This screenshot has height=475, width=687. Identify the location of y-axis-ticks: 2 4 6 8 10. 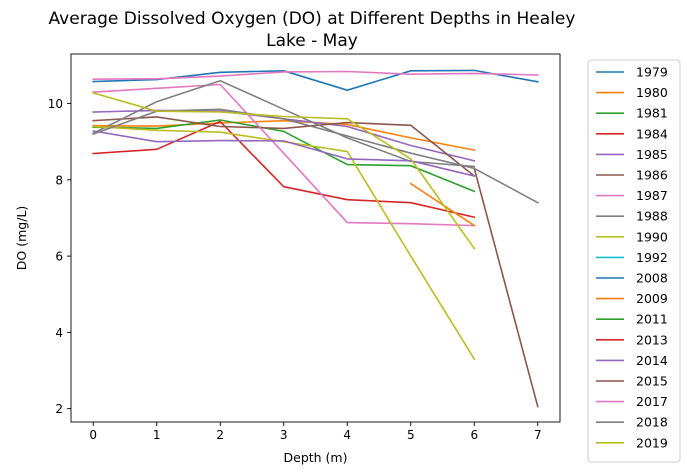
(59, 256).